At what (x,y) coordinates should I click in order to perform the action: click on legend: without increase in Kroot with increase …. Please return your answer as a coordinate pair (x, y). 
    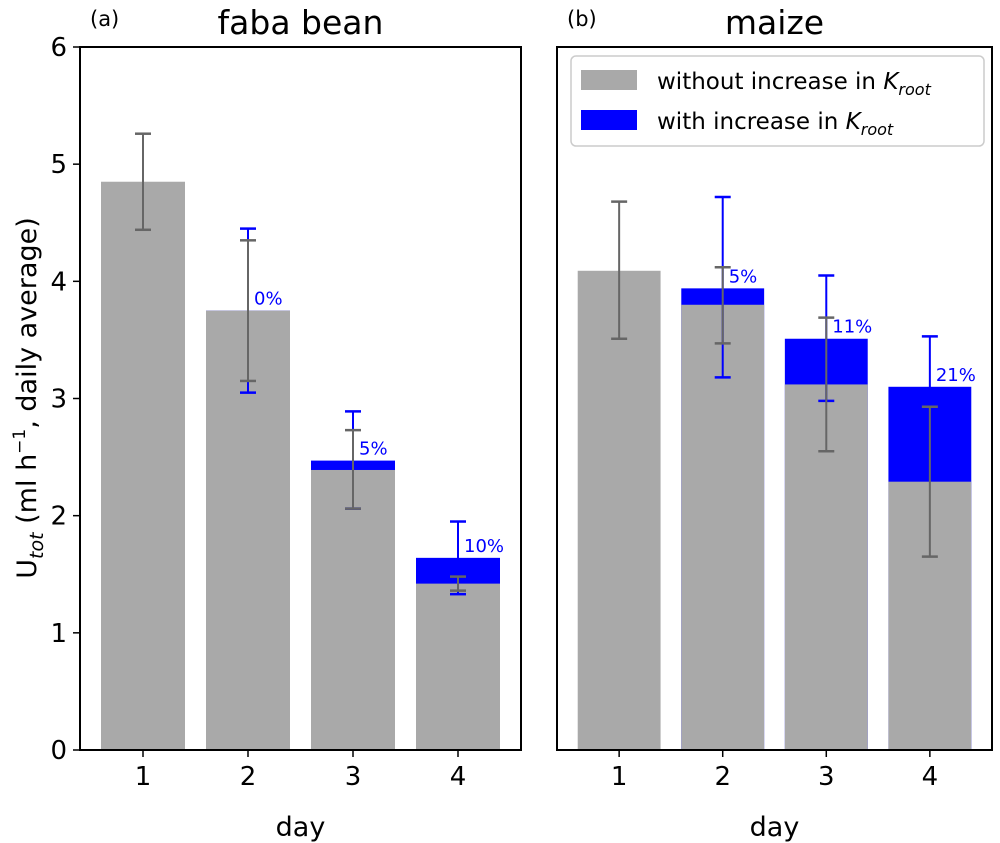
    Looking at the image, I should click on (777, 101).